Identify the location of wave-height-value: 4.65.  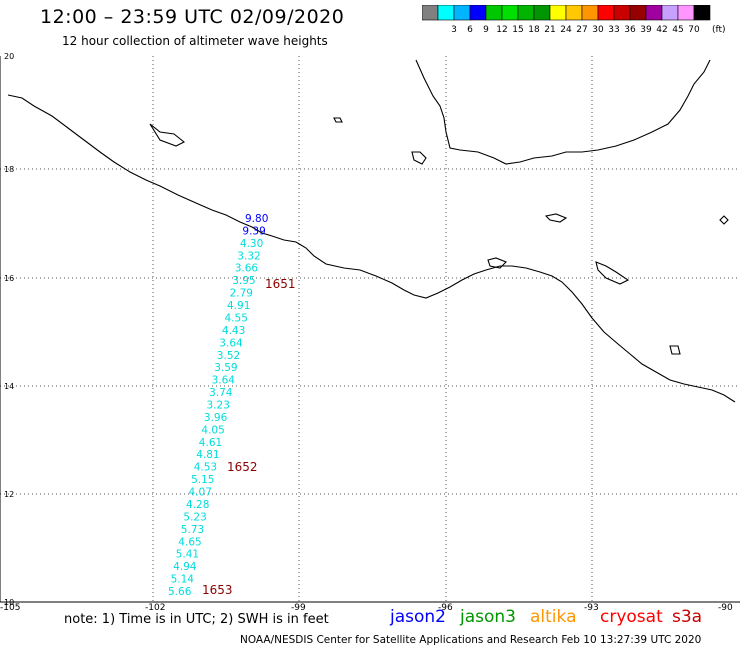
(189, 542).